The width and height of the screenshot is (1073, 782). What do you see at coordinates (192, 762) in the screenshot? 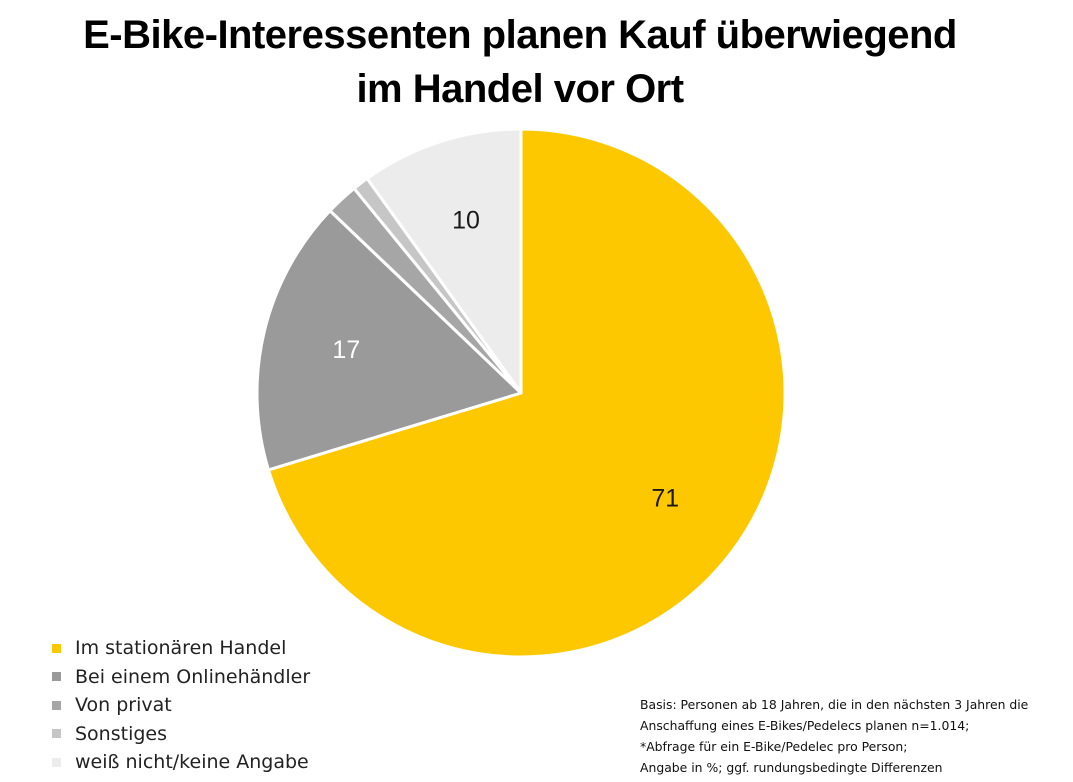
I see `legend-label: weiß nicht/keine Angabe` at bounding box center [192, 762].